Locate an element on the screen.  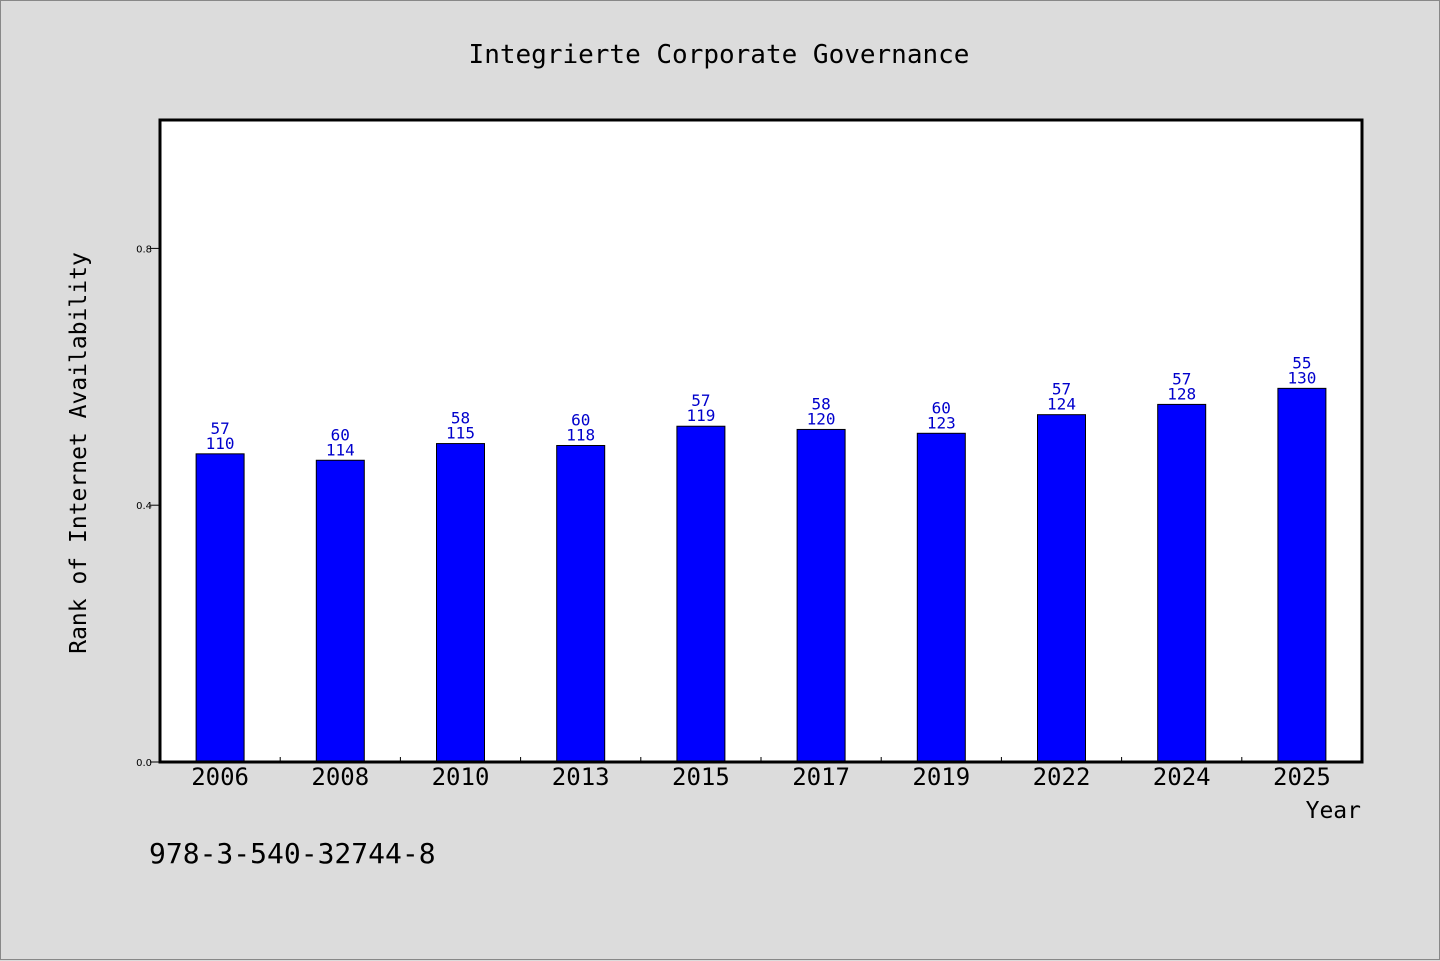
x-tick-label: 2015 is located at coordinates (701, 777).